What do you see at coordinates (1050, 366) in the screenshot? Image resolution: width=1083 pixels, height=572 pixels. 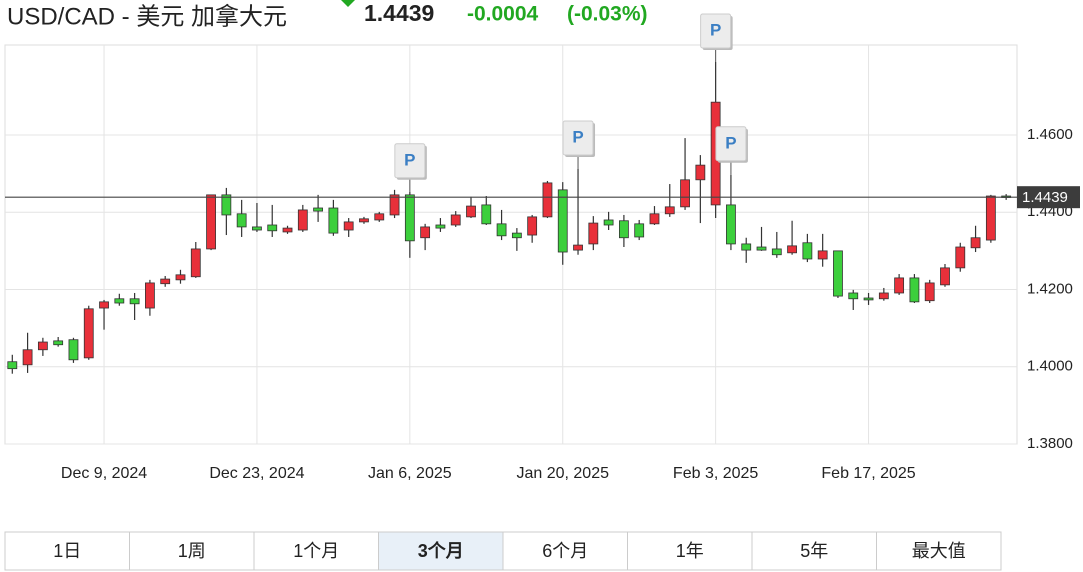 I see `y-tick-label: 1.4000` at bounding box center [1050, 366].